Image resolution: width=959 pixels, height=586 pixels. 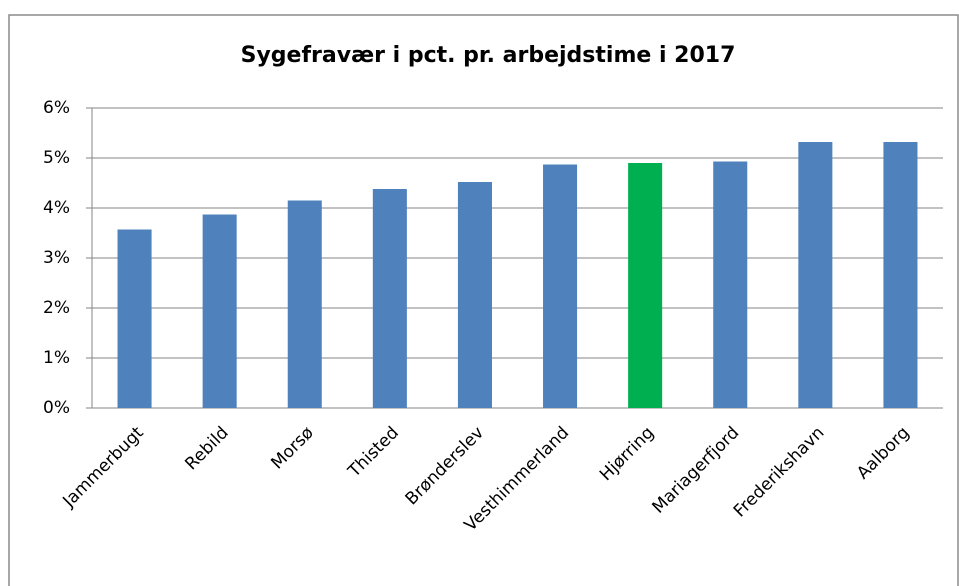 What do you see at coordinates (56, 258) in the screenshot?
I see `y-tick-label: 3%` at bounding box center [56, 258].